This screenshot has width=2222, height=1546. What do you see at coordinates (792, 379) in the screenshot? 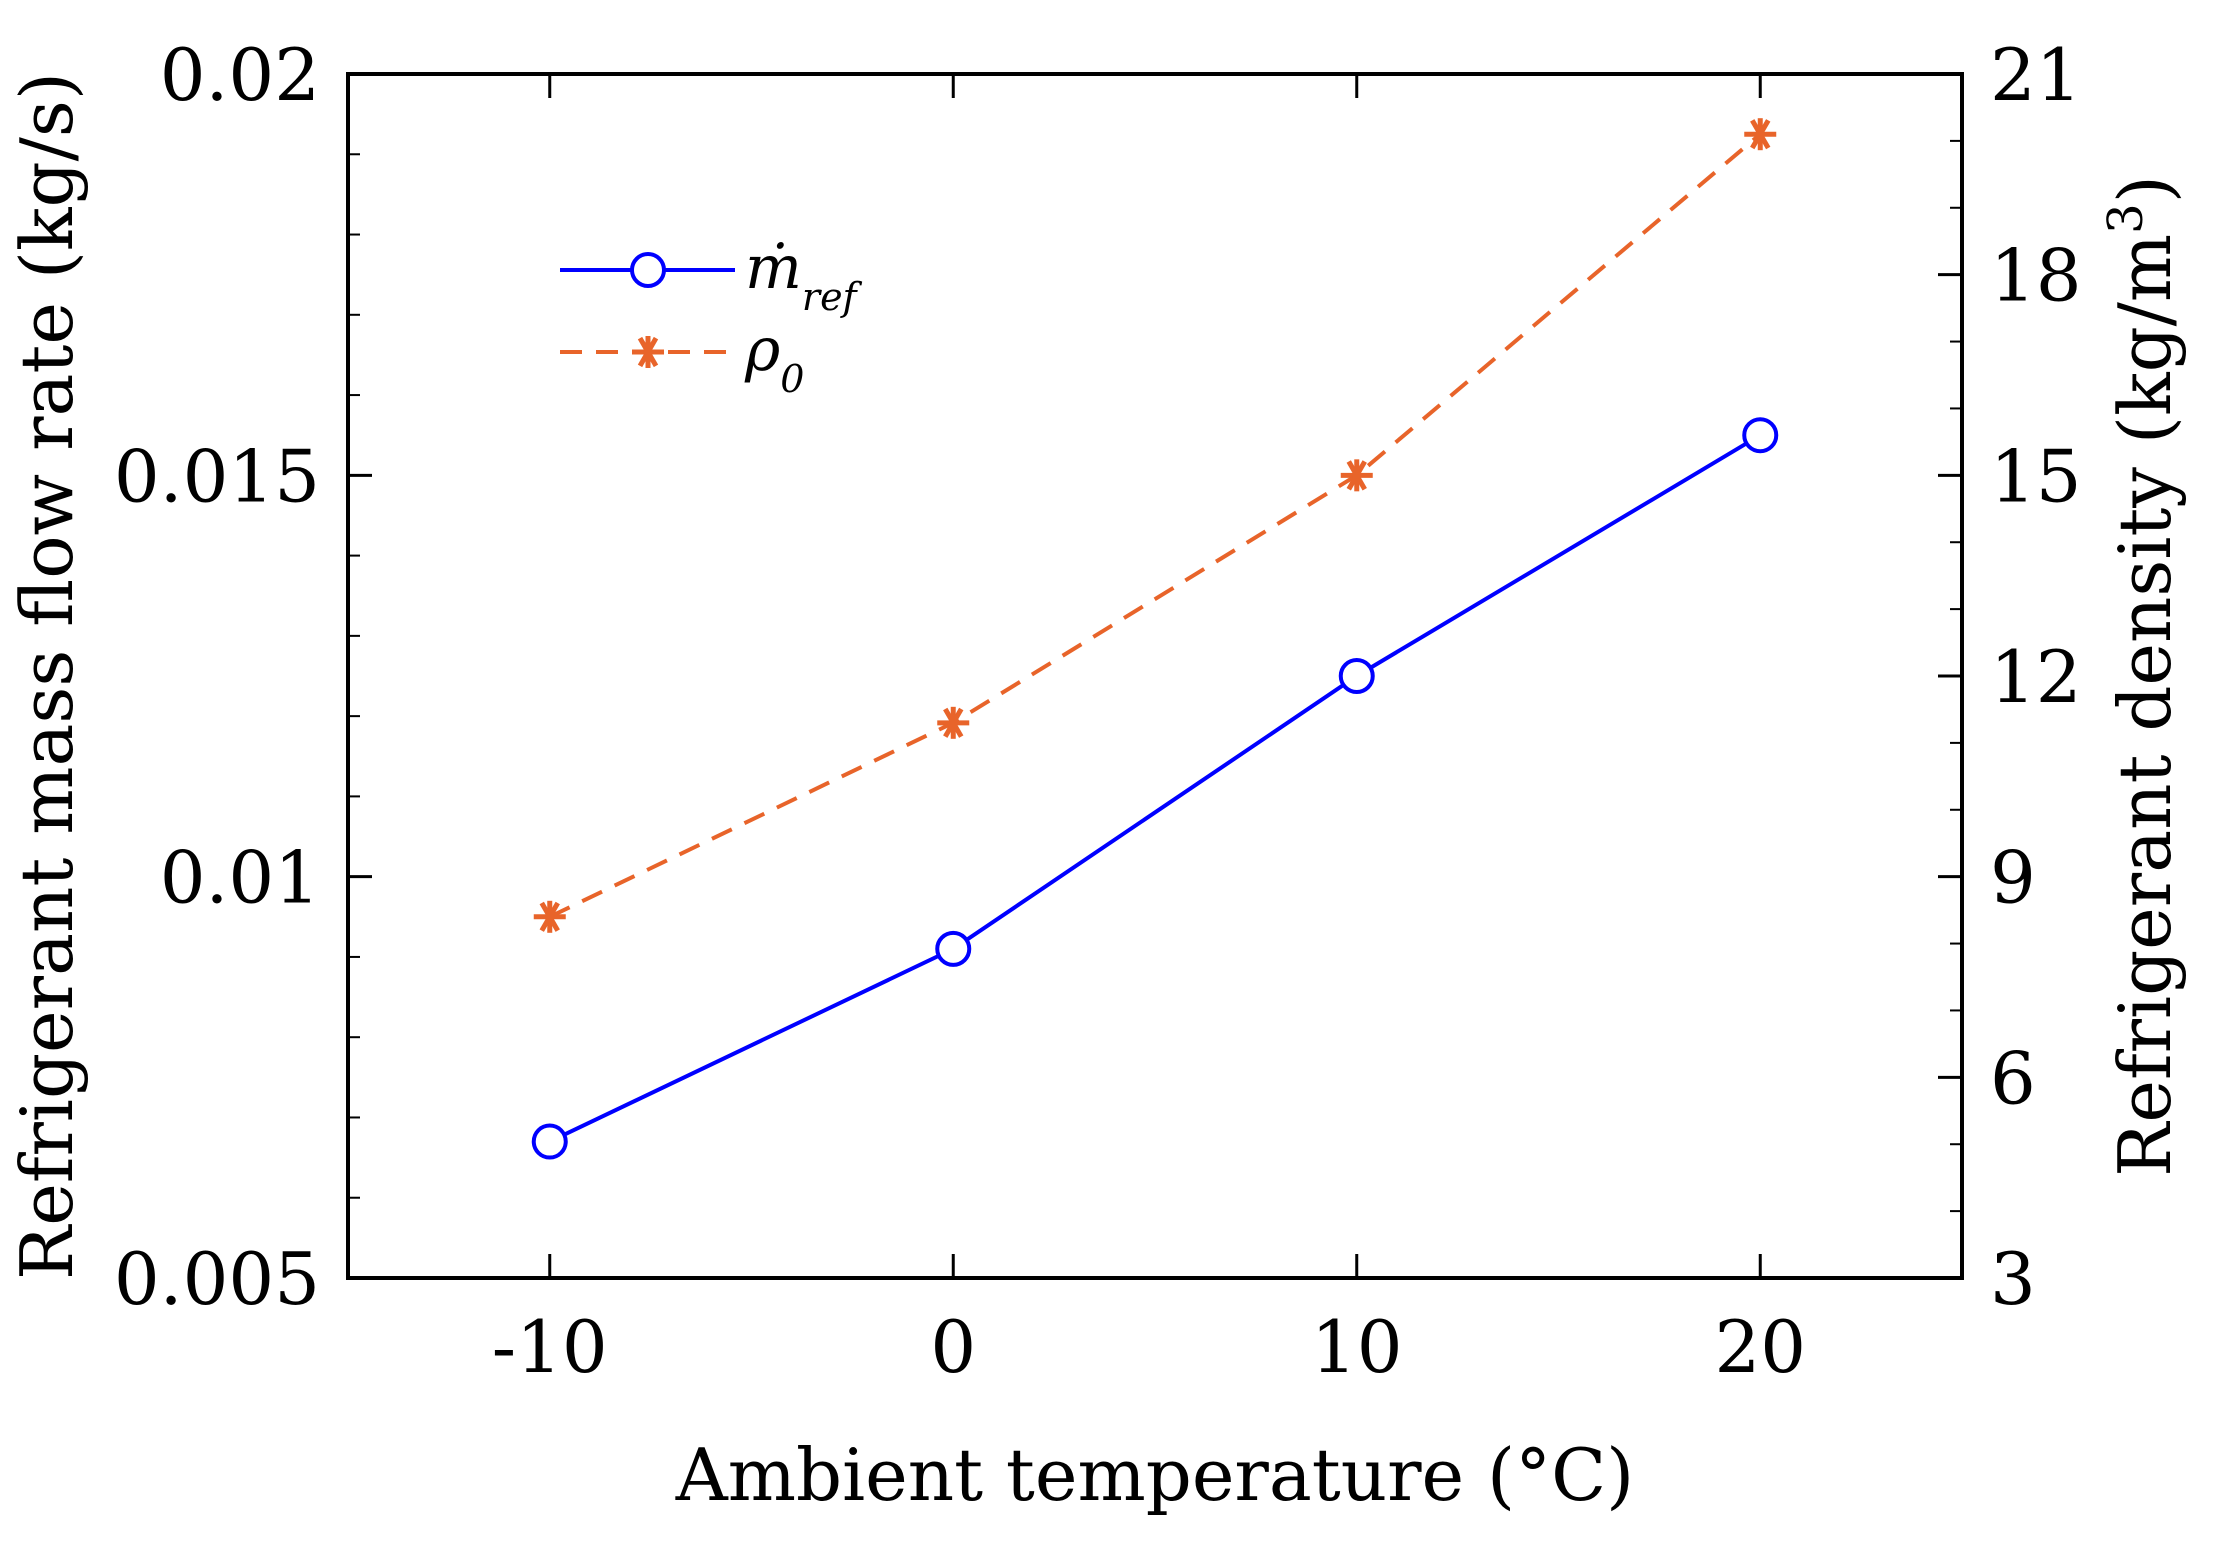
I see `legend-label-rho-sub: 0` at bounding box center [792, 379].